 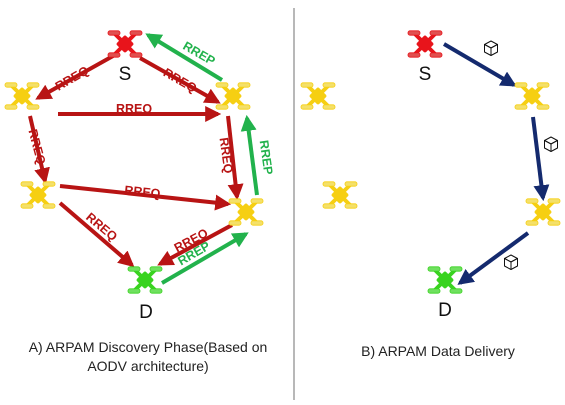 What do you see at coordinates (226, 156) in the screenshot?
I see `rreq-label-right-vertical: RREQ` at bounding box center [226, 156].